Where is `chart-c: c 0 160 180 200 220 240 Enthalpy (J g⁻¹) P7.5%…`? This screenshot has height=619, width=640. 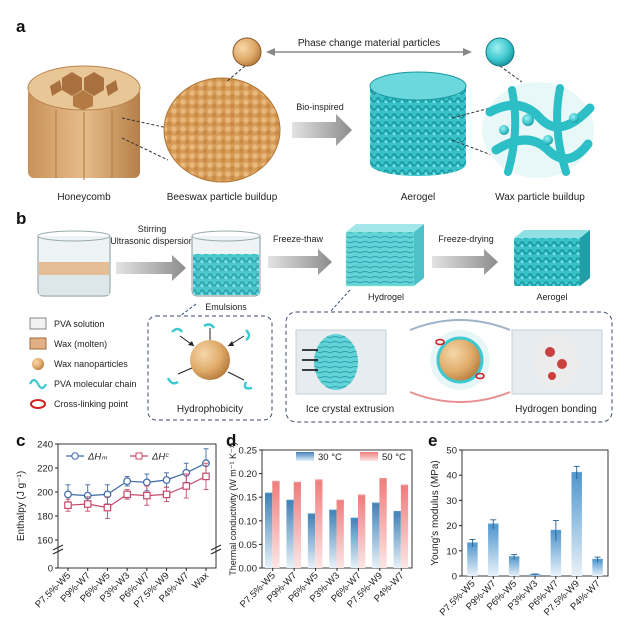
chart-c: c 0 160 180 200 220 240 Enthalpy (J g⁻¹) P7.5%… is located at coordinates (119, 520).